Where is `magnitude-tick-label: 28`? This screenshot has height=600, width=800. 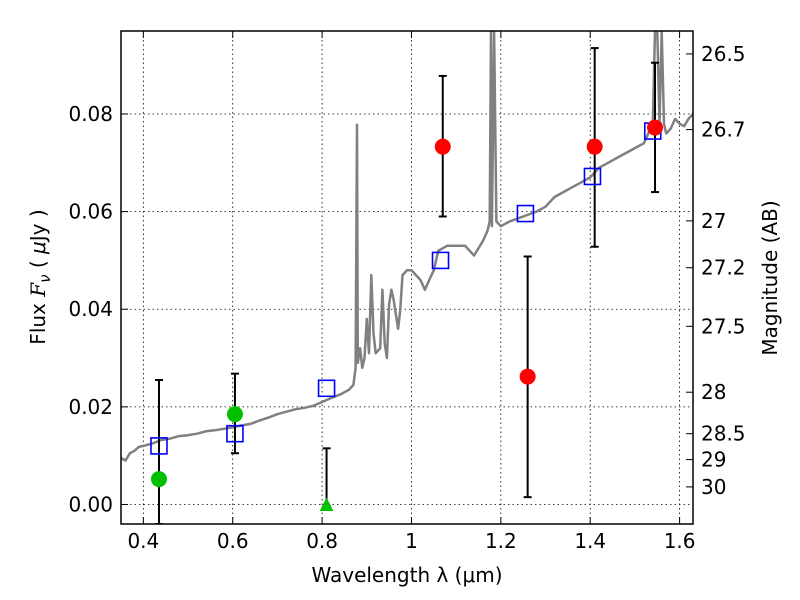 magnitude-tick-label: 28 is located at coordinates (713, 392).